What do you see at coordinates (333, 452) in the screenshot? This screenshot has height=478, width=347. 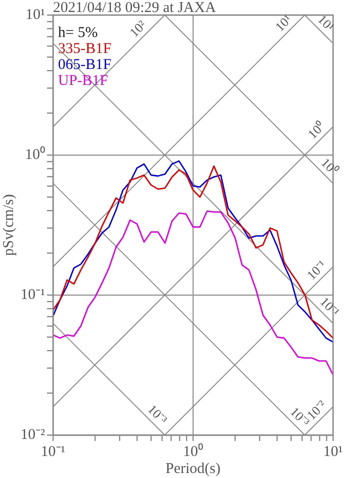 I see `x-tick-label: 10¹` at bounding box center [333, 452].